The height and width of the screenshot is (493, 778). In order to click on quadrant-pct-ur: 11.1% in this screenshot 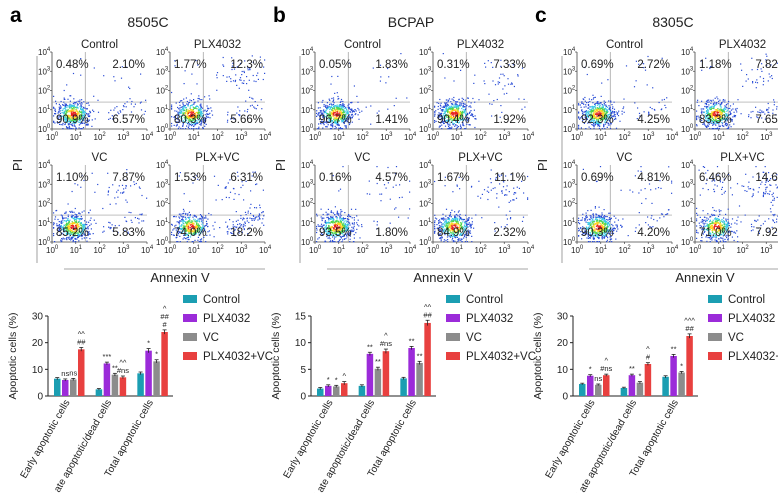, I will do `click(510, 178)`.